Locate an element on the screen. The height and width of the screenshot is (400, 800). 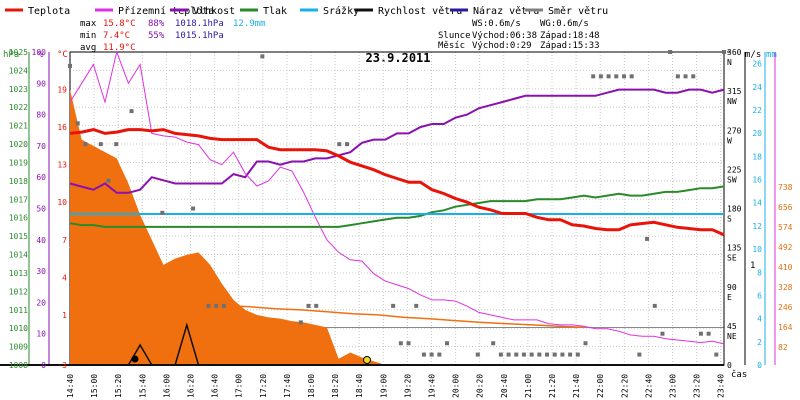
hpa-tick: 1020 is located at coordinates (18, 144).